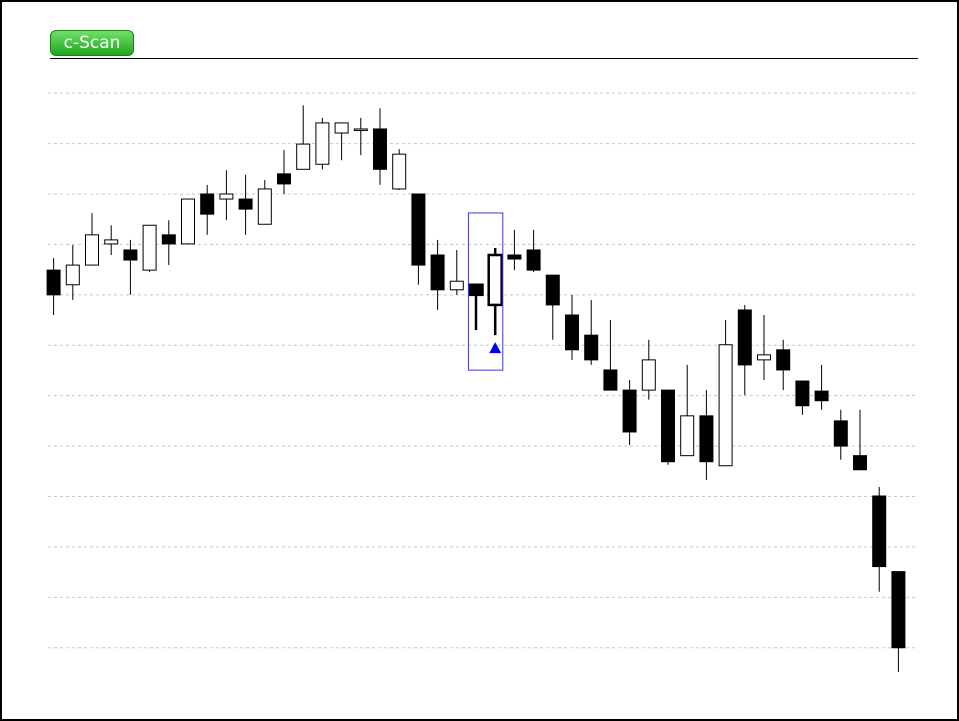 This screenshot has height=721, width=959. I want to click on signal-marker, so click(495, 348).